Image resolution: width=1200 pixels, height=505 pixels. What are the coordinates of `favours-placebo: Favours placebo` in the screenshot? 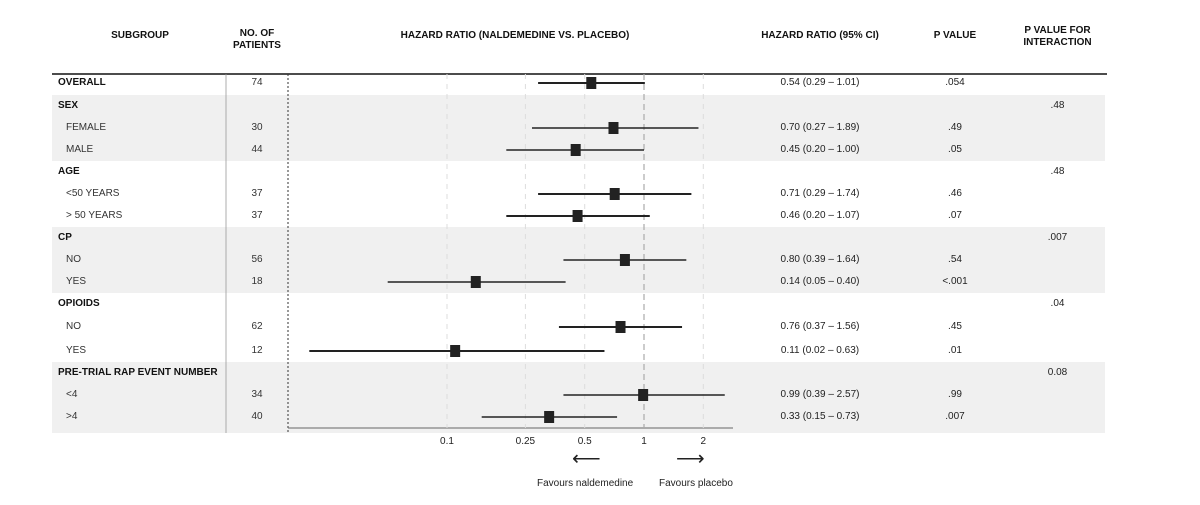 It's located at (696, 483).